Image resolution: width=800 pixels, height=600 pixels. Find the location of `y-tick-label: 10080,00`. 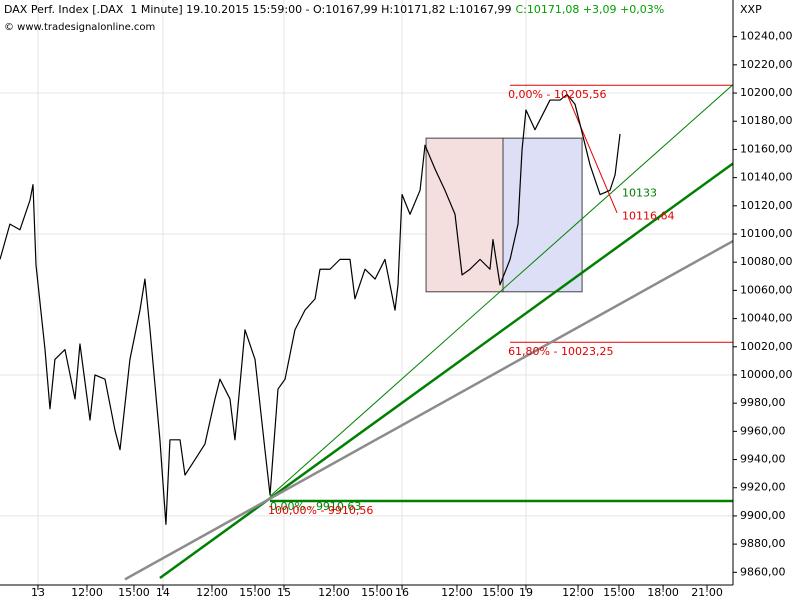

y-tick-label: 10080,00 is located at coordinates (766, 261).